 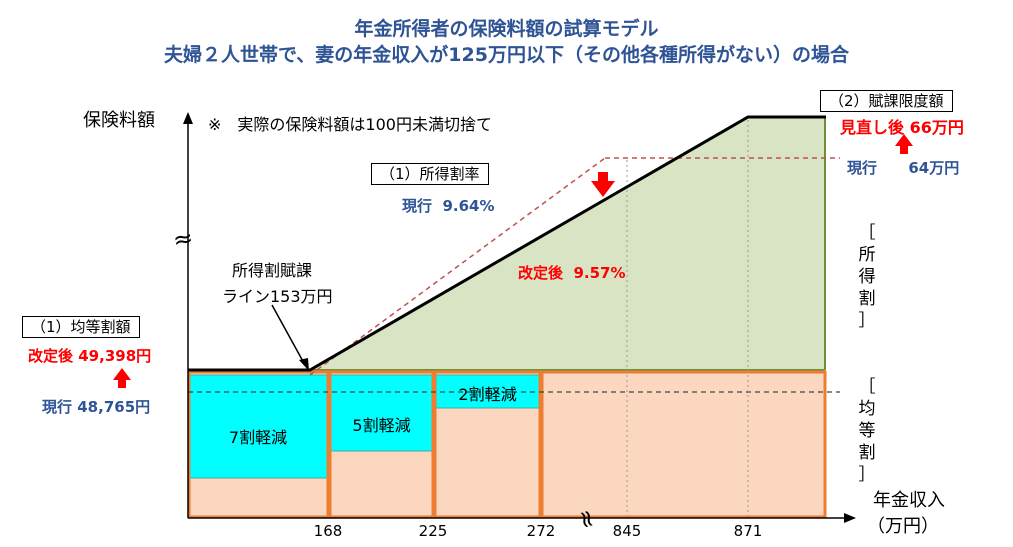 I want to click on equal-up-arrow, so click(x=122, y=378).